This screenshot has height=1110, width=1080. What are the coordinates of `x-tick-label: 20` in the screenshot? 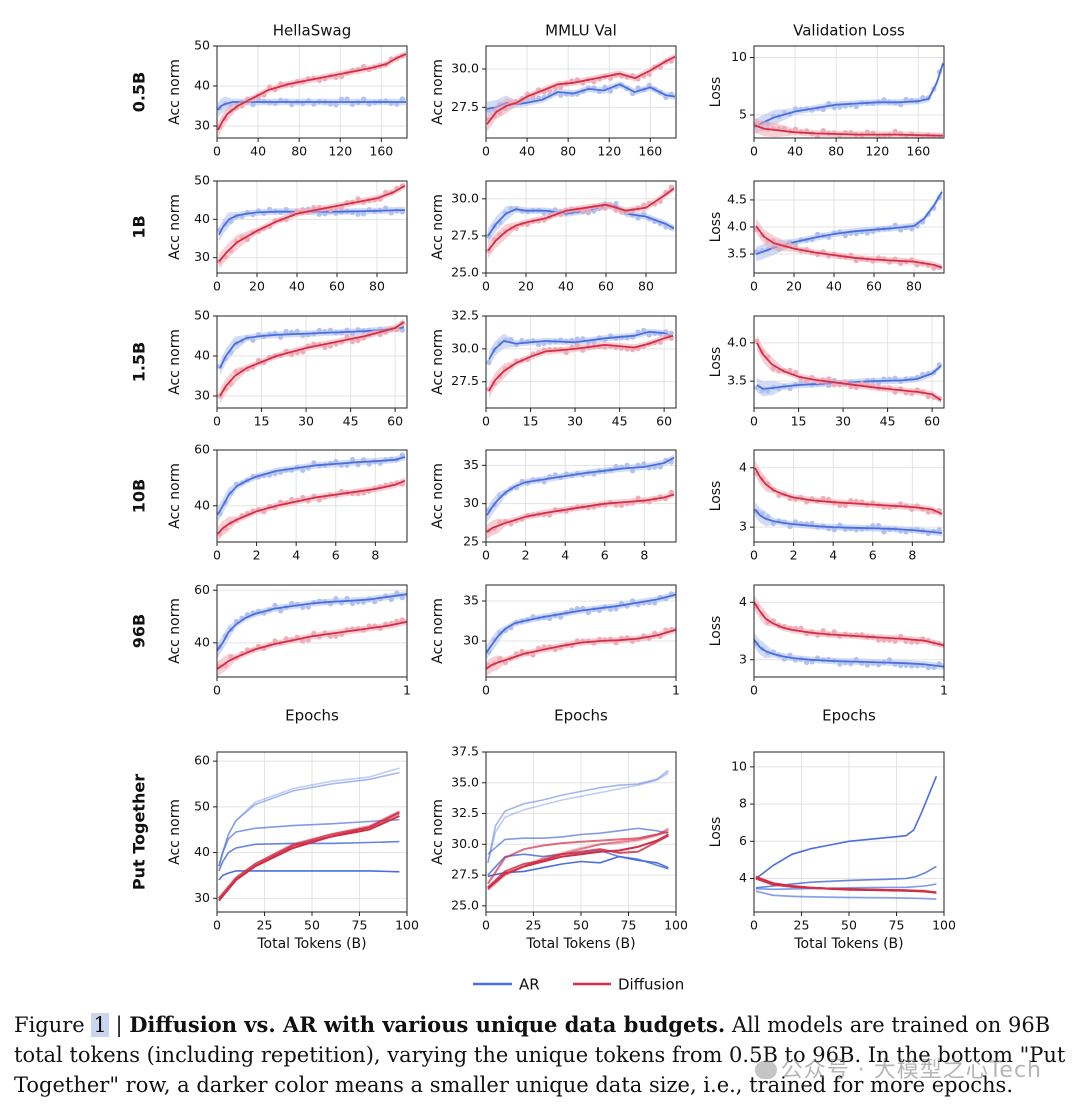 It's located at (526, 286).